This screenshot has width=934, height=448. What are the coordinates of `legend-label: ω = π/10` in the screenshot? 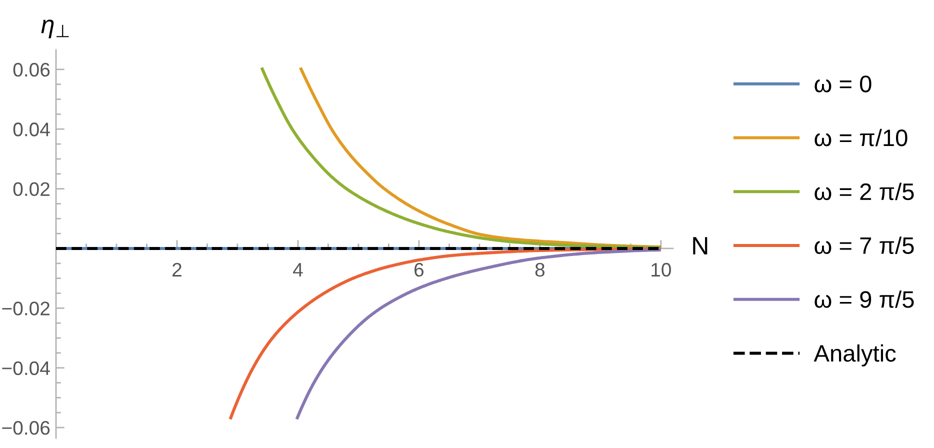 It's located at (861, 137).